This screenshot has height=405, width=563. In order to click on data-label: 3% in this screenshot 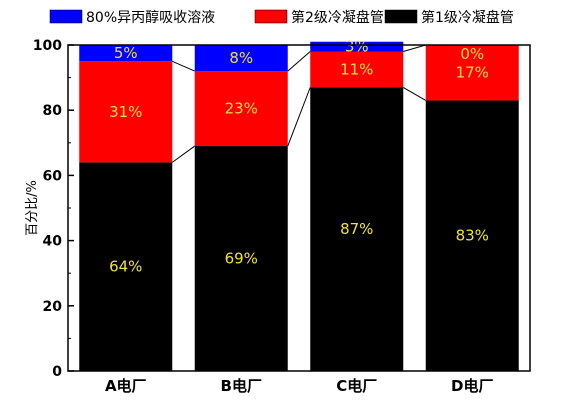, I will do `click(357, 47)`.